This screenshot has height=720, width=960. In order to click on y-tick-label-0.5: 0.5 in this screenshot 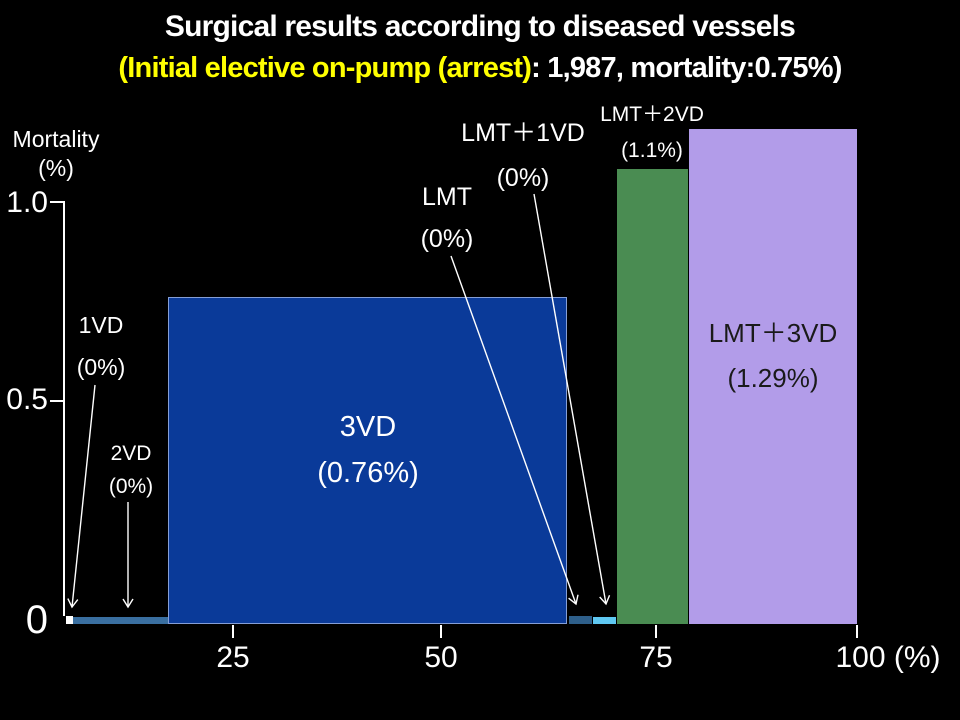, I will do `click(27, 400)`.